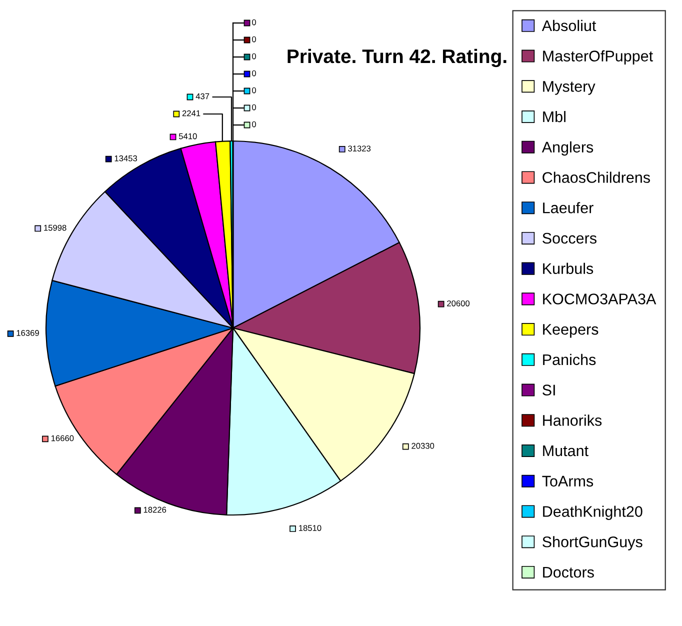  I want to click on legend-label: Doctors, so click(568, 572).